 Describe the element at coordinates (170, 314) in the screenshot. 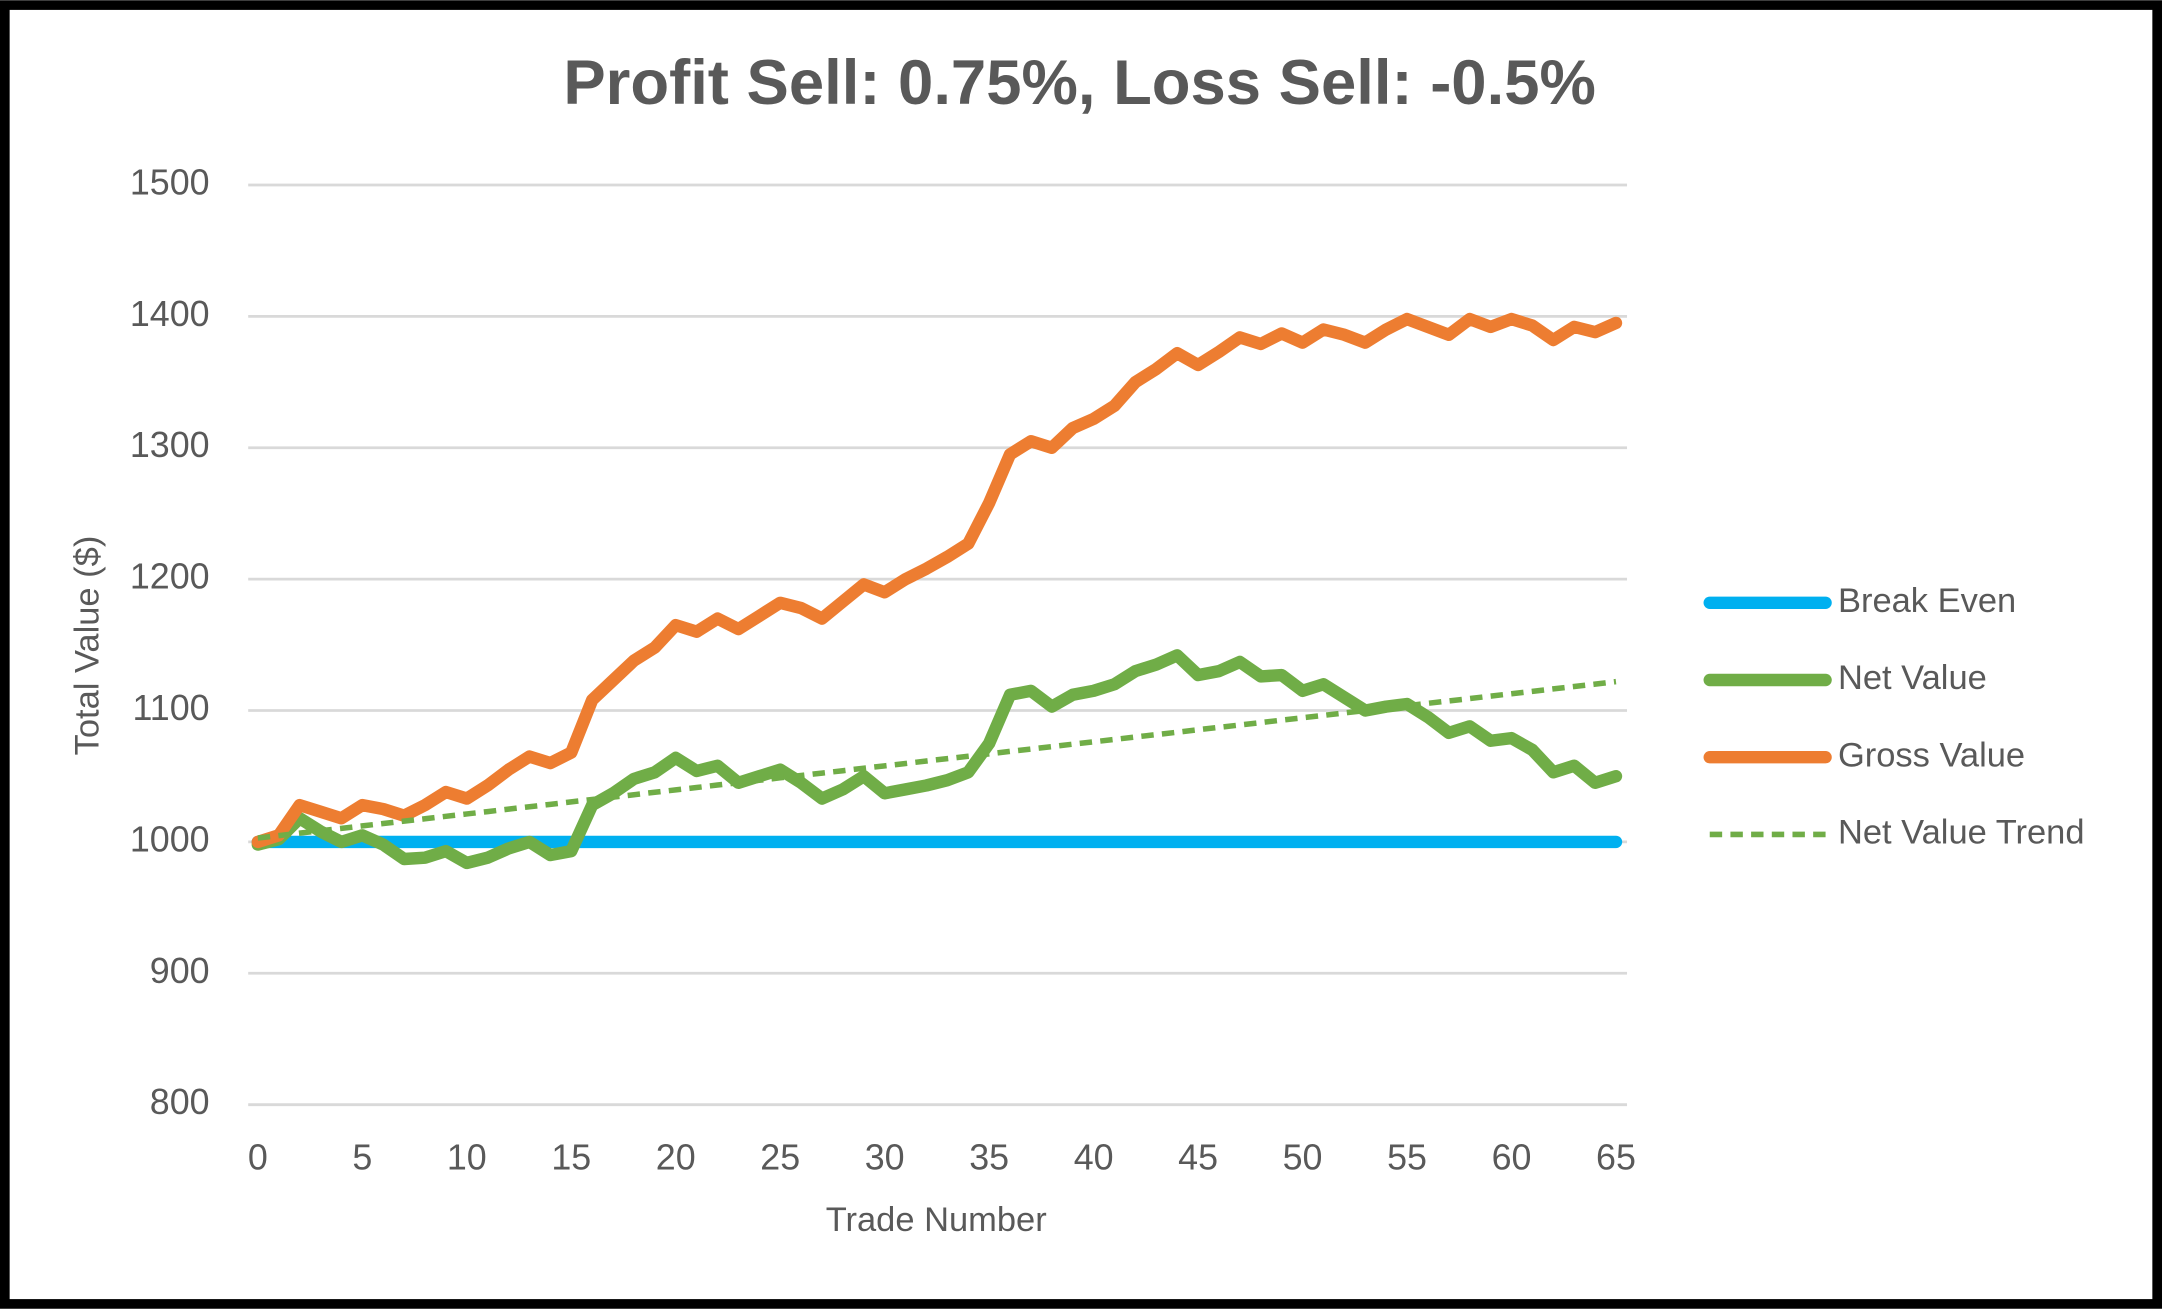

I see `y-tick-label: 1400` at that location.